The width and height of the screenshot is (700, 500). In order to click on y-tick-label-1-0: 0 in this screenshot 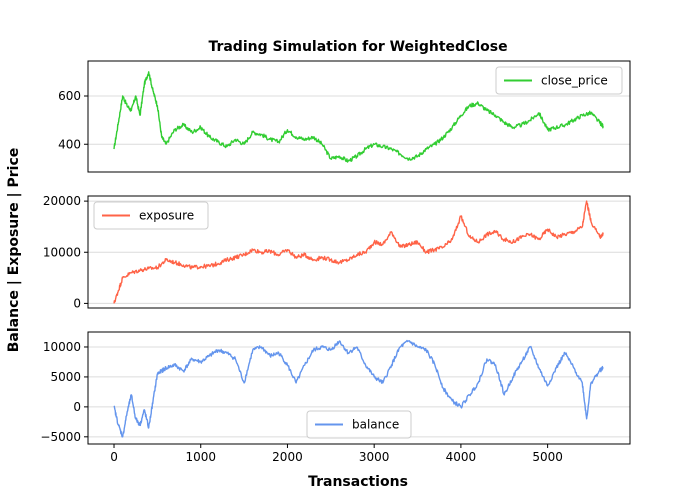, I will do `click(77, 303)`.